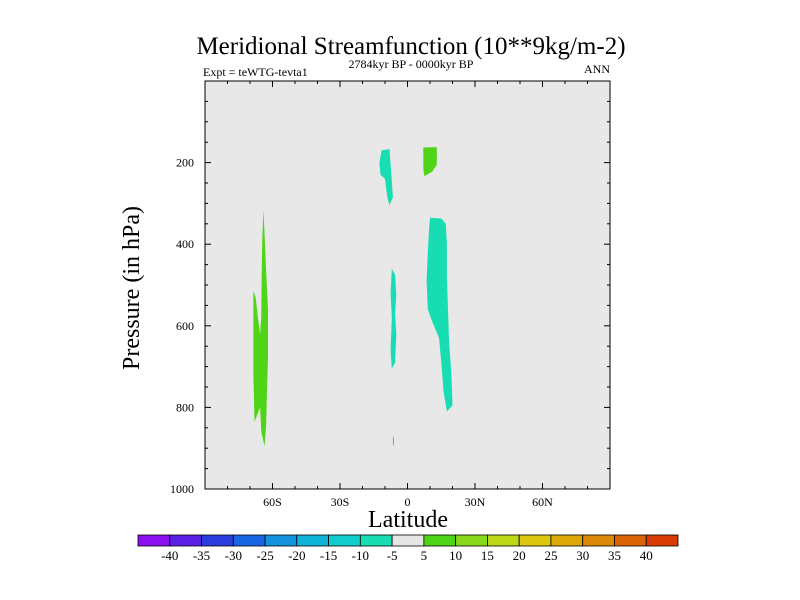 This screenshot has width=800, height=600. What do you see at coordinates (411, 64) in the screenshot?
I see `period-label: 2784kyr BP - 0000kyr BP` at bounding box center [411, 64].